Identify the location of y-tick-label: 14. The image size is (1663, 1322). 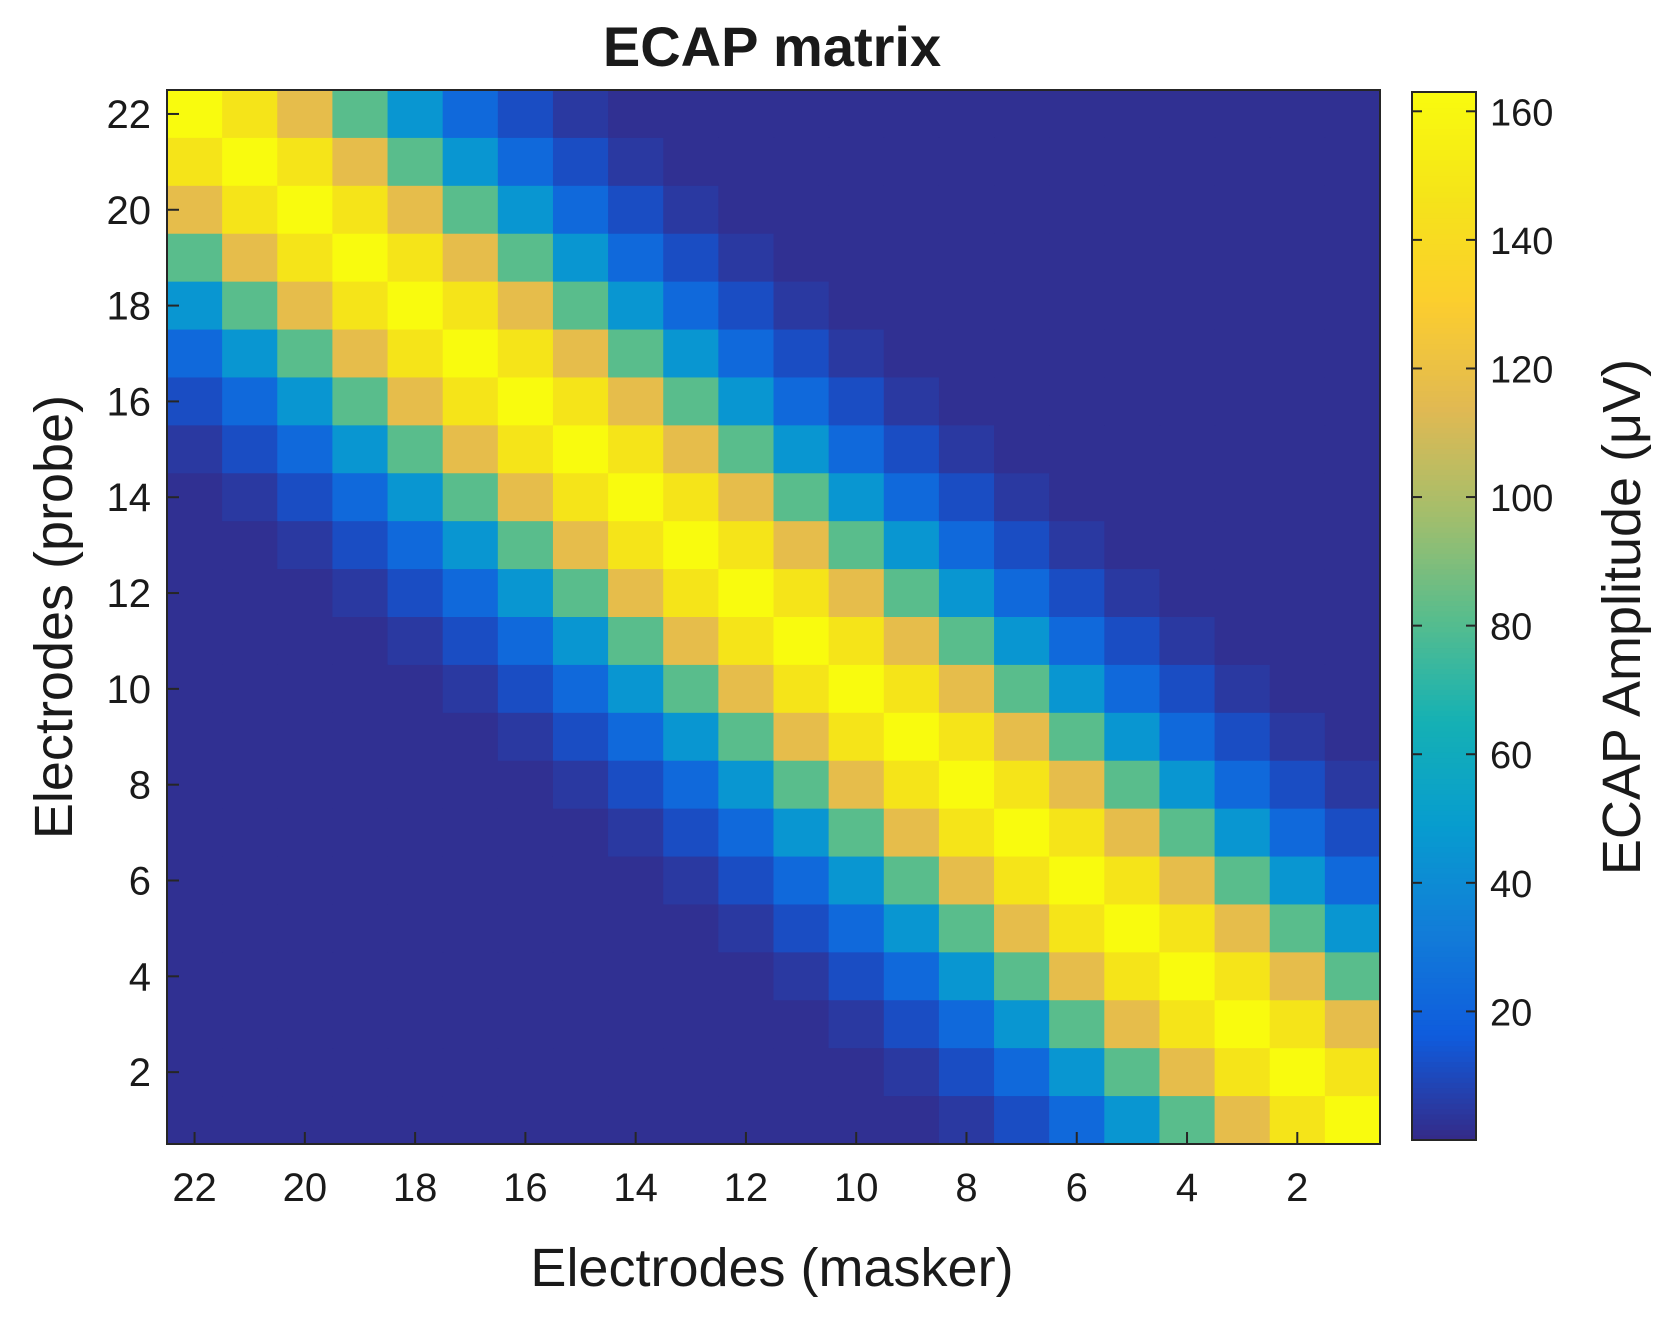
(129, 498).